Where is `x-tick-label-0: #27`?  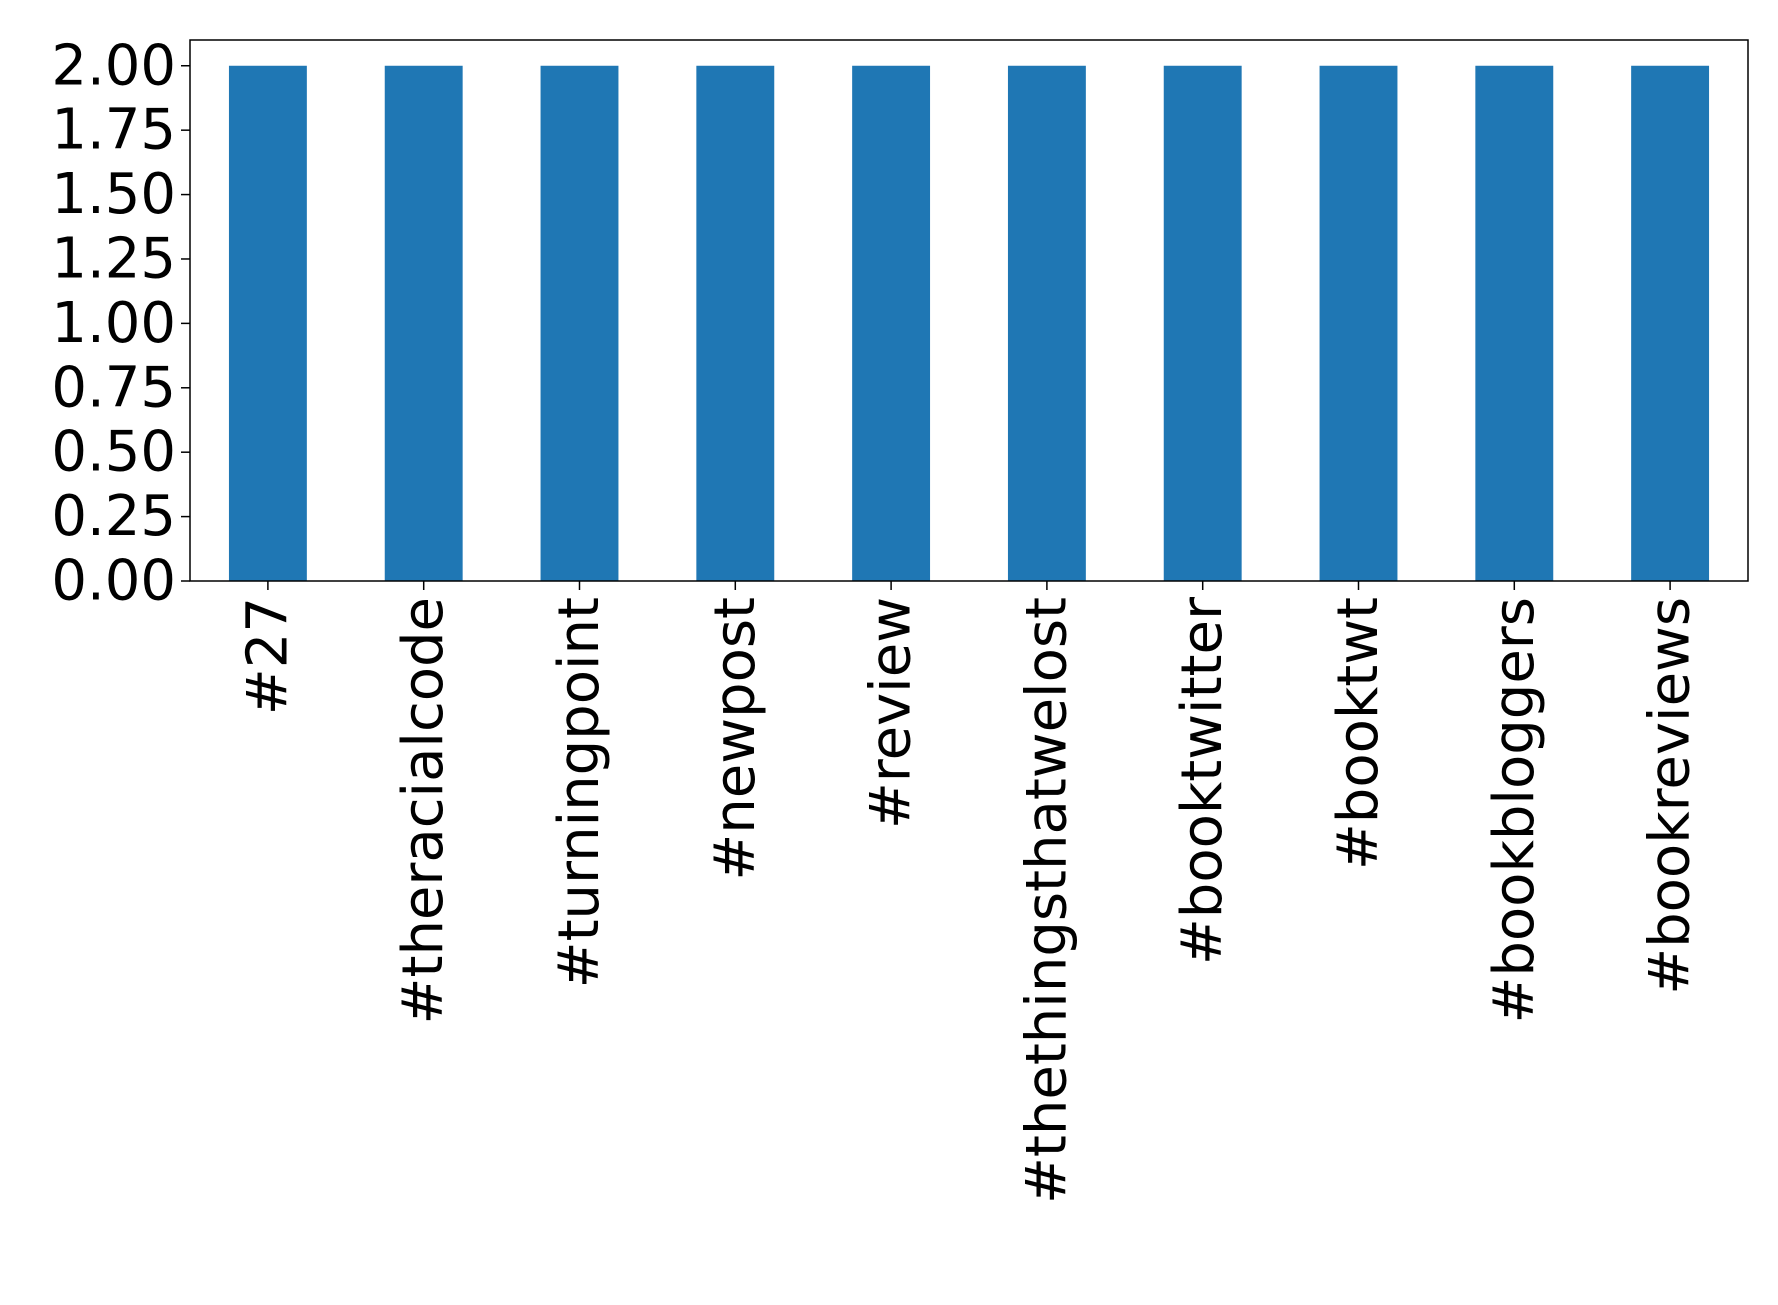 x-tick-label-0: #27 is located at coordinates (267, 656).